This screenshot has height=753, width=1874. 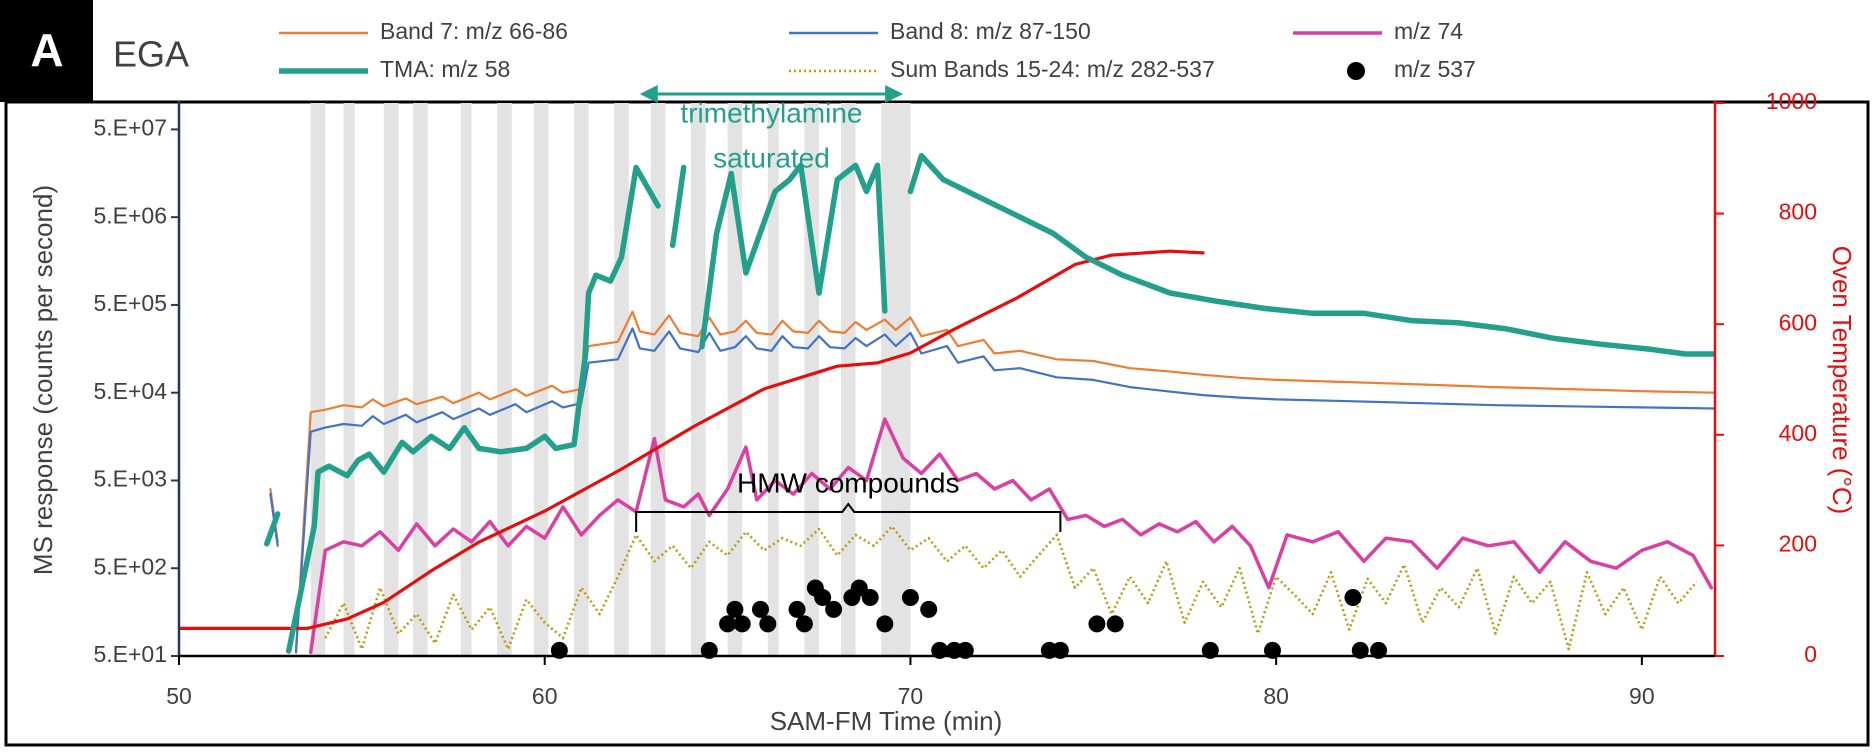 What do you see at coordinates (445, 69) in the screenshot?
I see `legend-label: TMA: m/z 58` at bounding box center [445, 69].